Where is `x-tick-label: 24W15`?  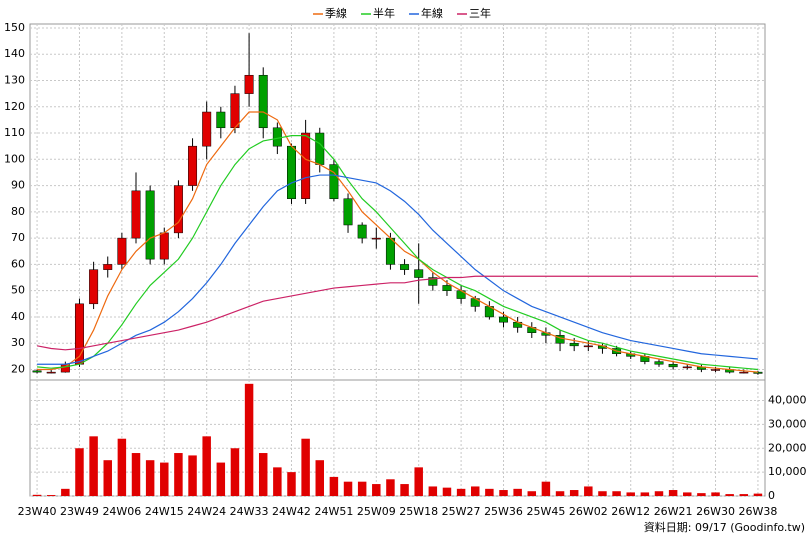
x-tick-label: 24W15 is located at coordinates (164, 511).